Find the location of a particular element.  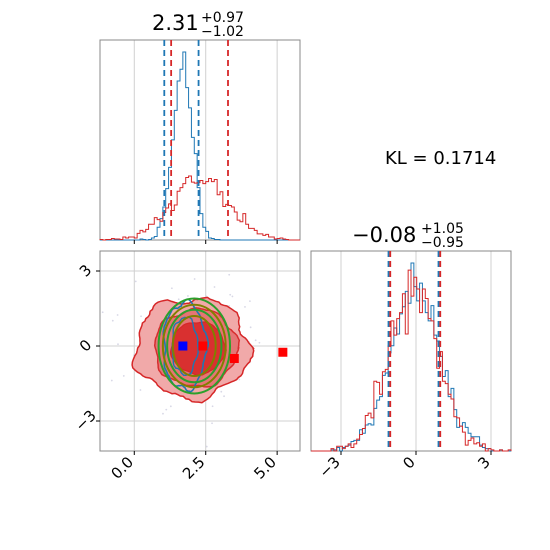

kl-annotation: KL = 0.1714 is located at coordinates (440, 158).